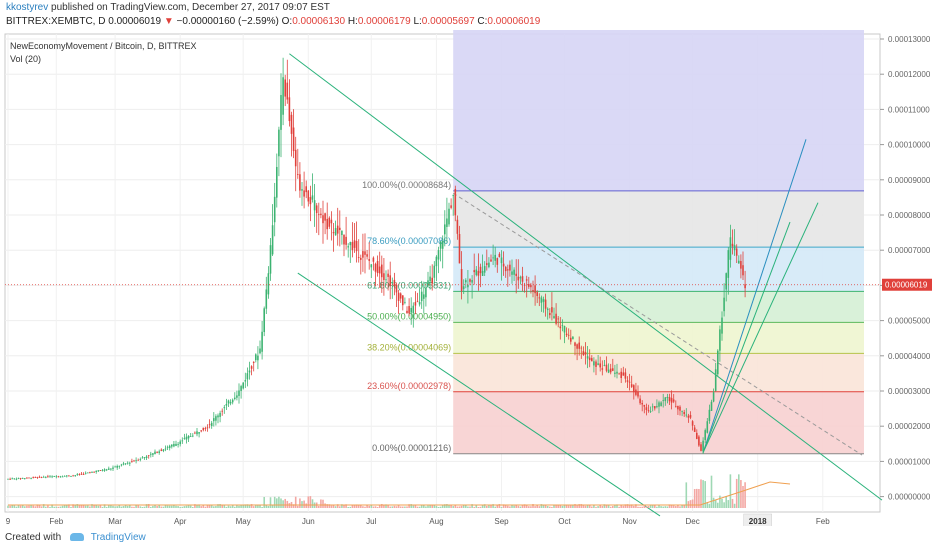 The width and height of the screenshot is (932, 550). Describe the element at coordinates (56, 521) in the screenshot. I see `x-tick-label: Feb` at that location.